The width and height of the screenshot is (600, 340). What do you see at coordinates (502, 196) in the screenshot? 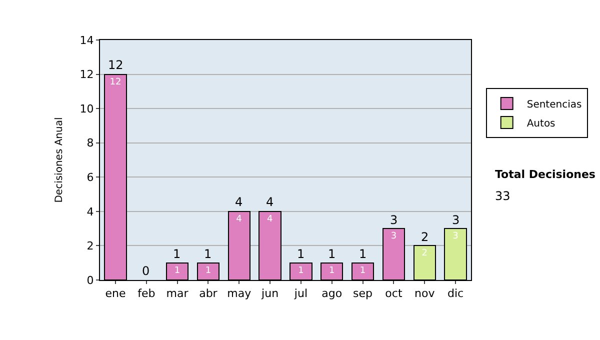
I see `text: 33` at bounding box center [502, 196].